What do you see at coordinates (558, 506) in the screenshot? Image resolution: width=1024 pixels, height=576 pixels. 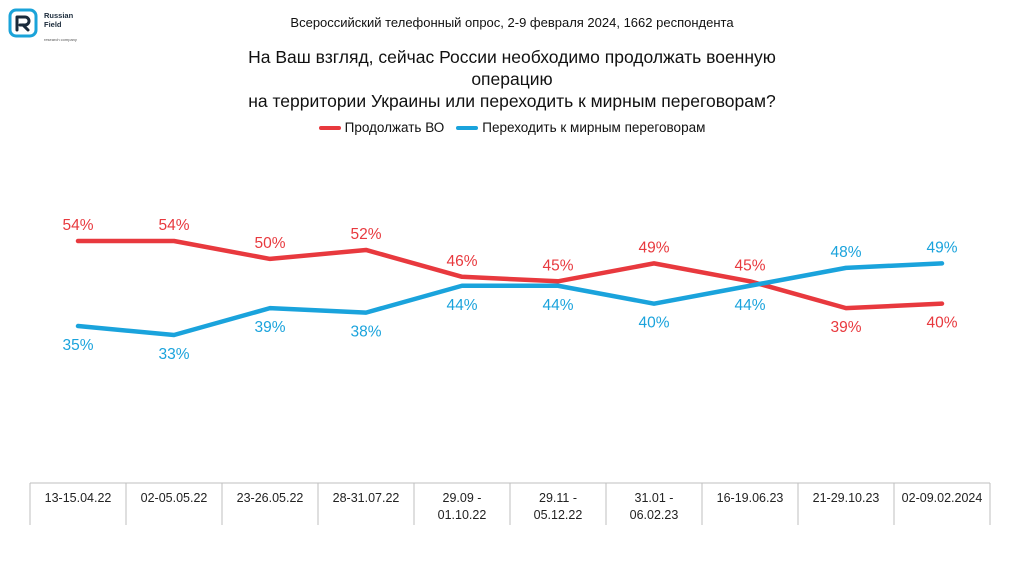 I see `x-tick-label: 29.11 - 05.12.22` at bounding box center [558, 506].